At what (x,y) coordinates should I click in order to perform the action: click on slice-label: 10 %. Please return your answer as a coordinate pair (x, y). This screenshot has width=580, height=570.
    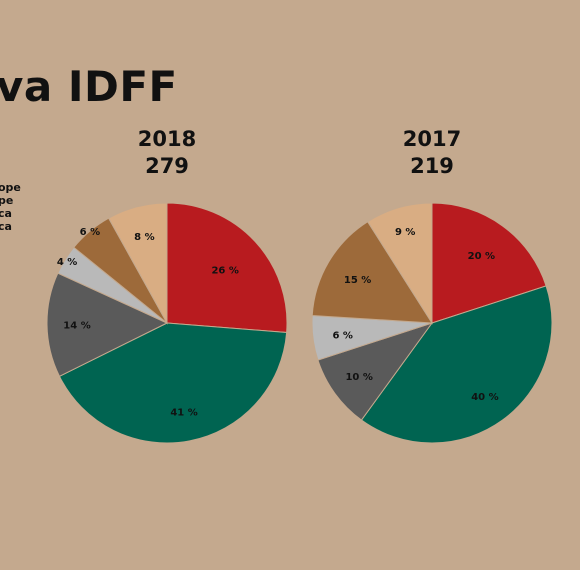
    Looking at the image, I should click on (358, 377).